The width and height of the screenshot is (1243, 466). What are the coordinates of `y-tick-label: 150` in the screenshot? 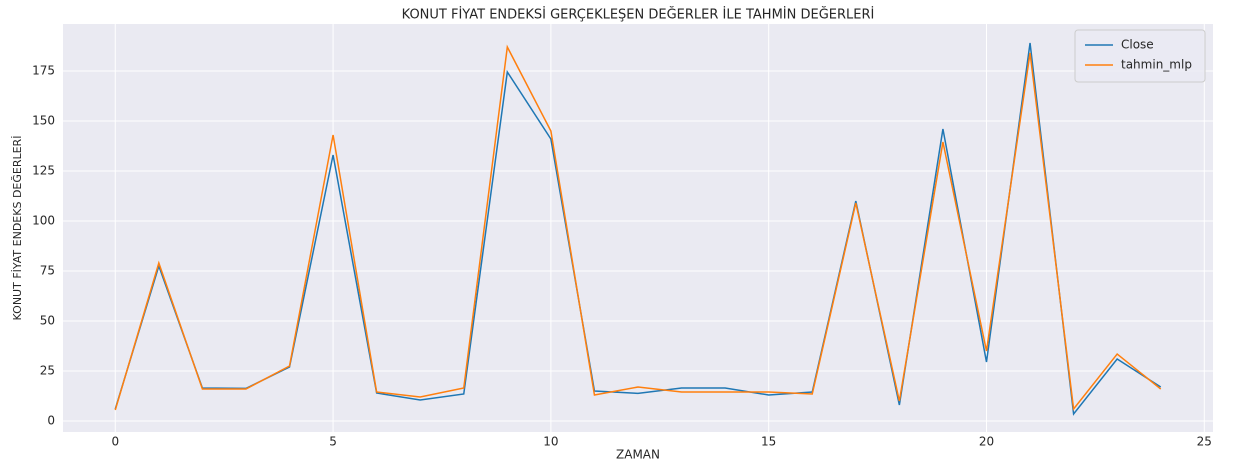 It's located at (43, 121).